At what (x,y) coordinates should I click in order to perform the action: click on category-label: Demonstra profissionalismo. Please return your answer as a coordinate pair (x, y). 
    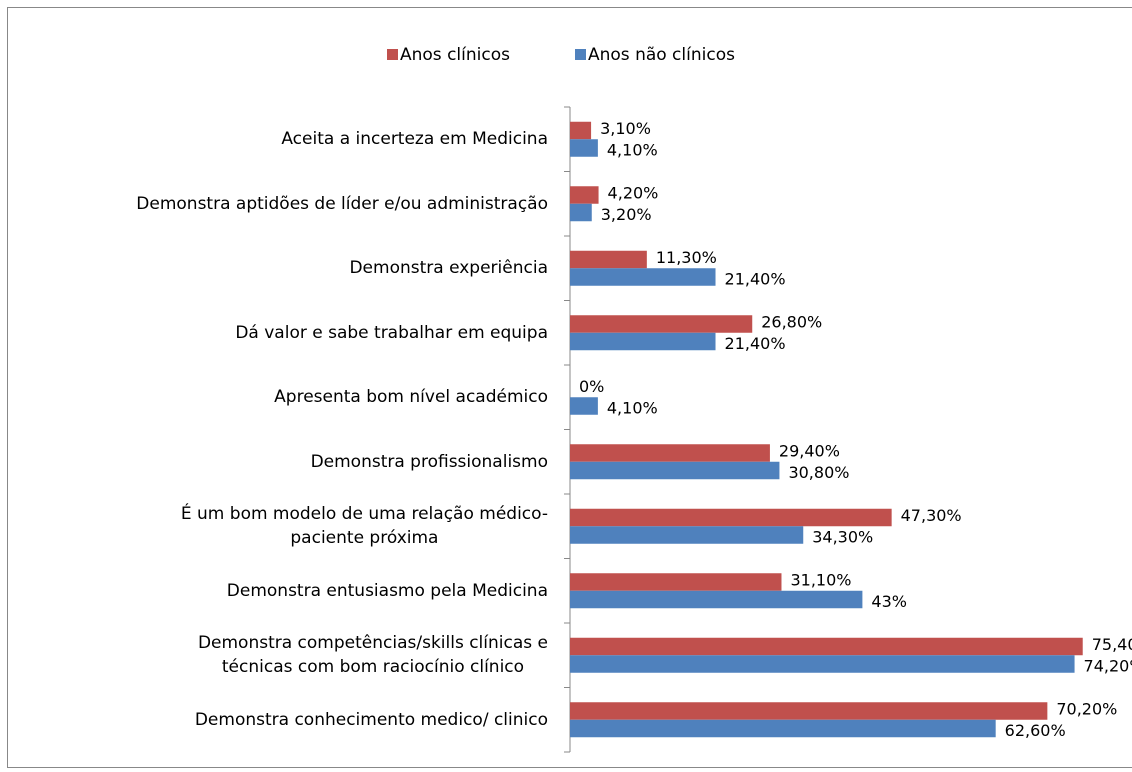
    Looking at the image, I should click on (429, 461).